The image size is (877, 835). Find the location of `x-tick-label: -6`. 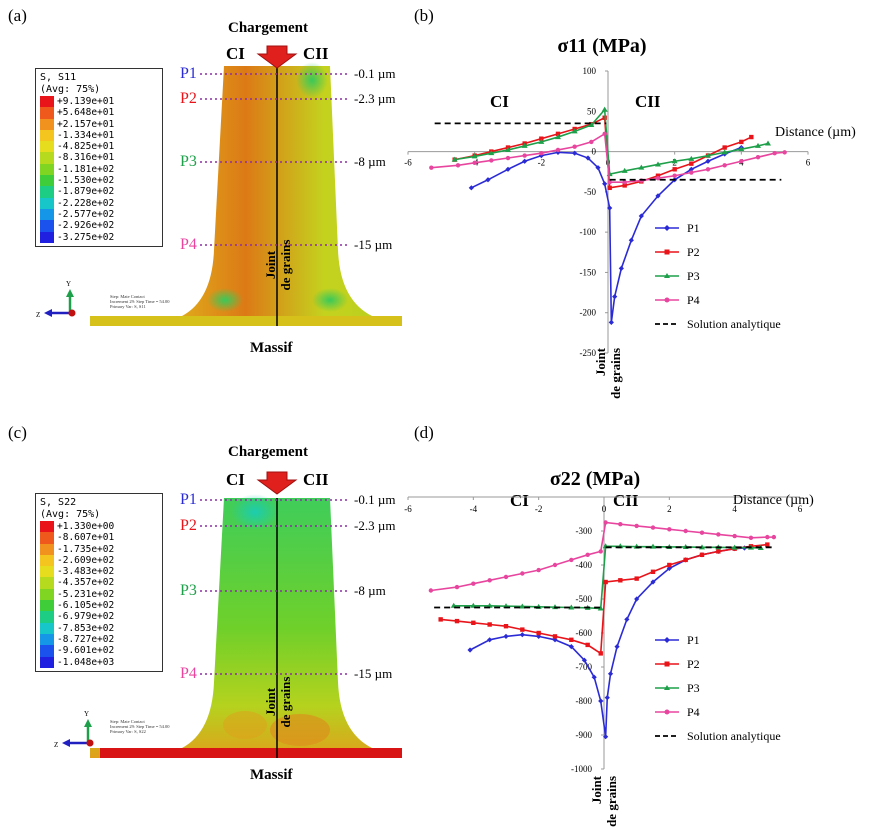

x-tick-label: -6 is located at coordinates (408, 509).